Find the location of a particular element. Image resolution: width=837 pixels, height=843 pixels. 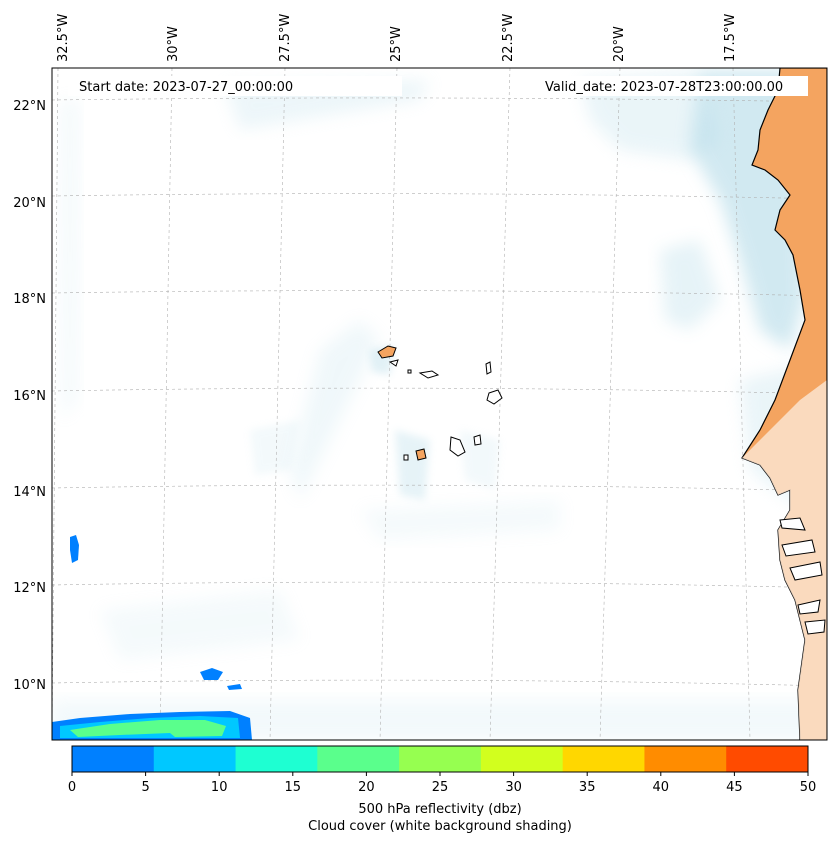

reflectivity-patches is located at coordinates (152, 637).